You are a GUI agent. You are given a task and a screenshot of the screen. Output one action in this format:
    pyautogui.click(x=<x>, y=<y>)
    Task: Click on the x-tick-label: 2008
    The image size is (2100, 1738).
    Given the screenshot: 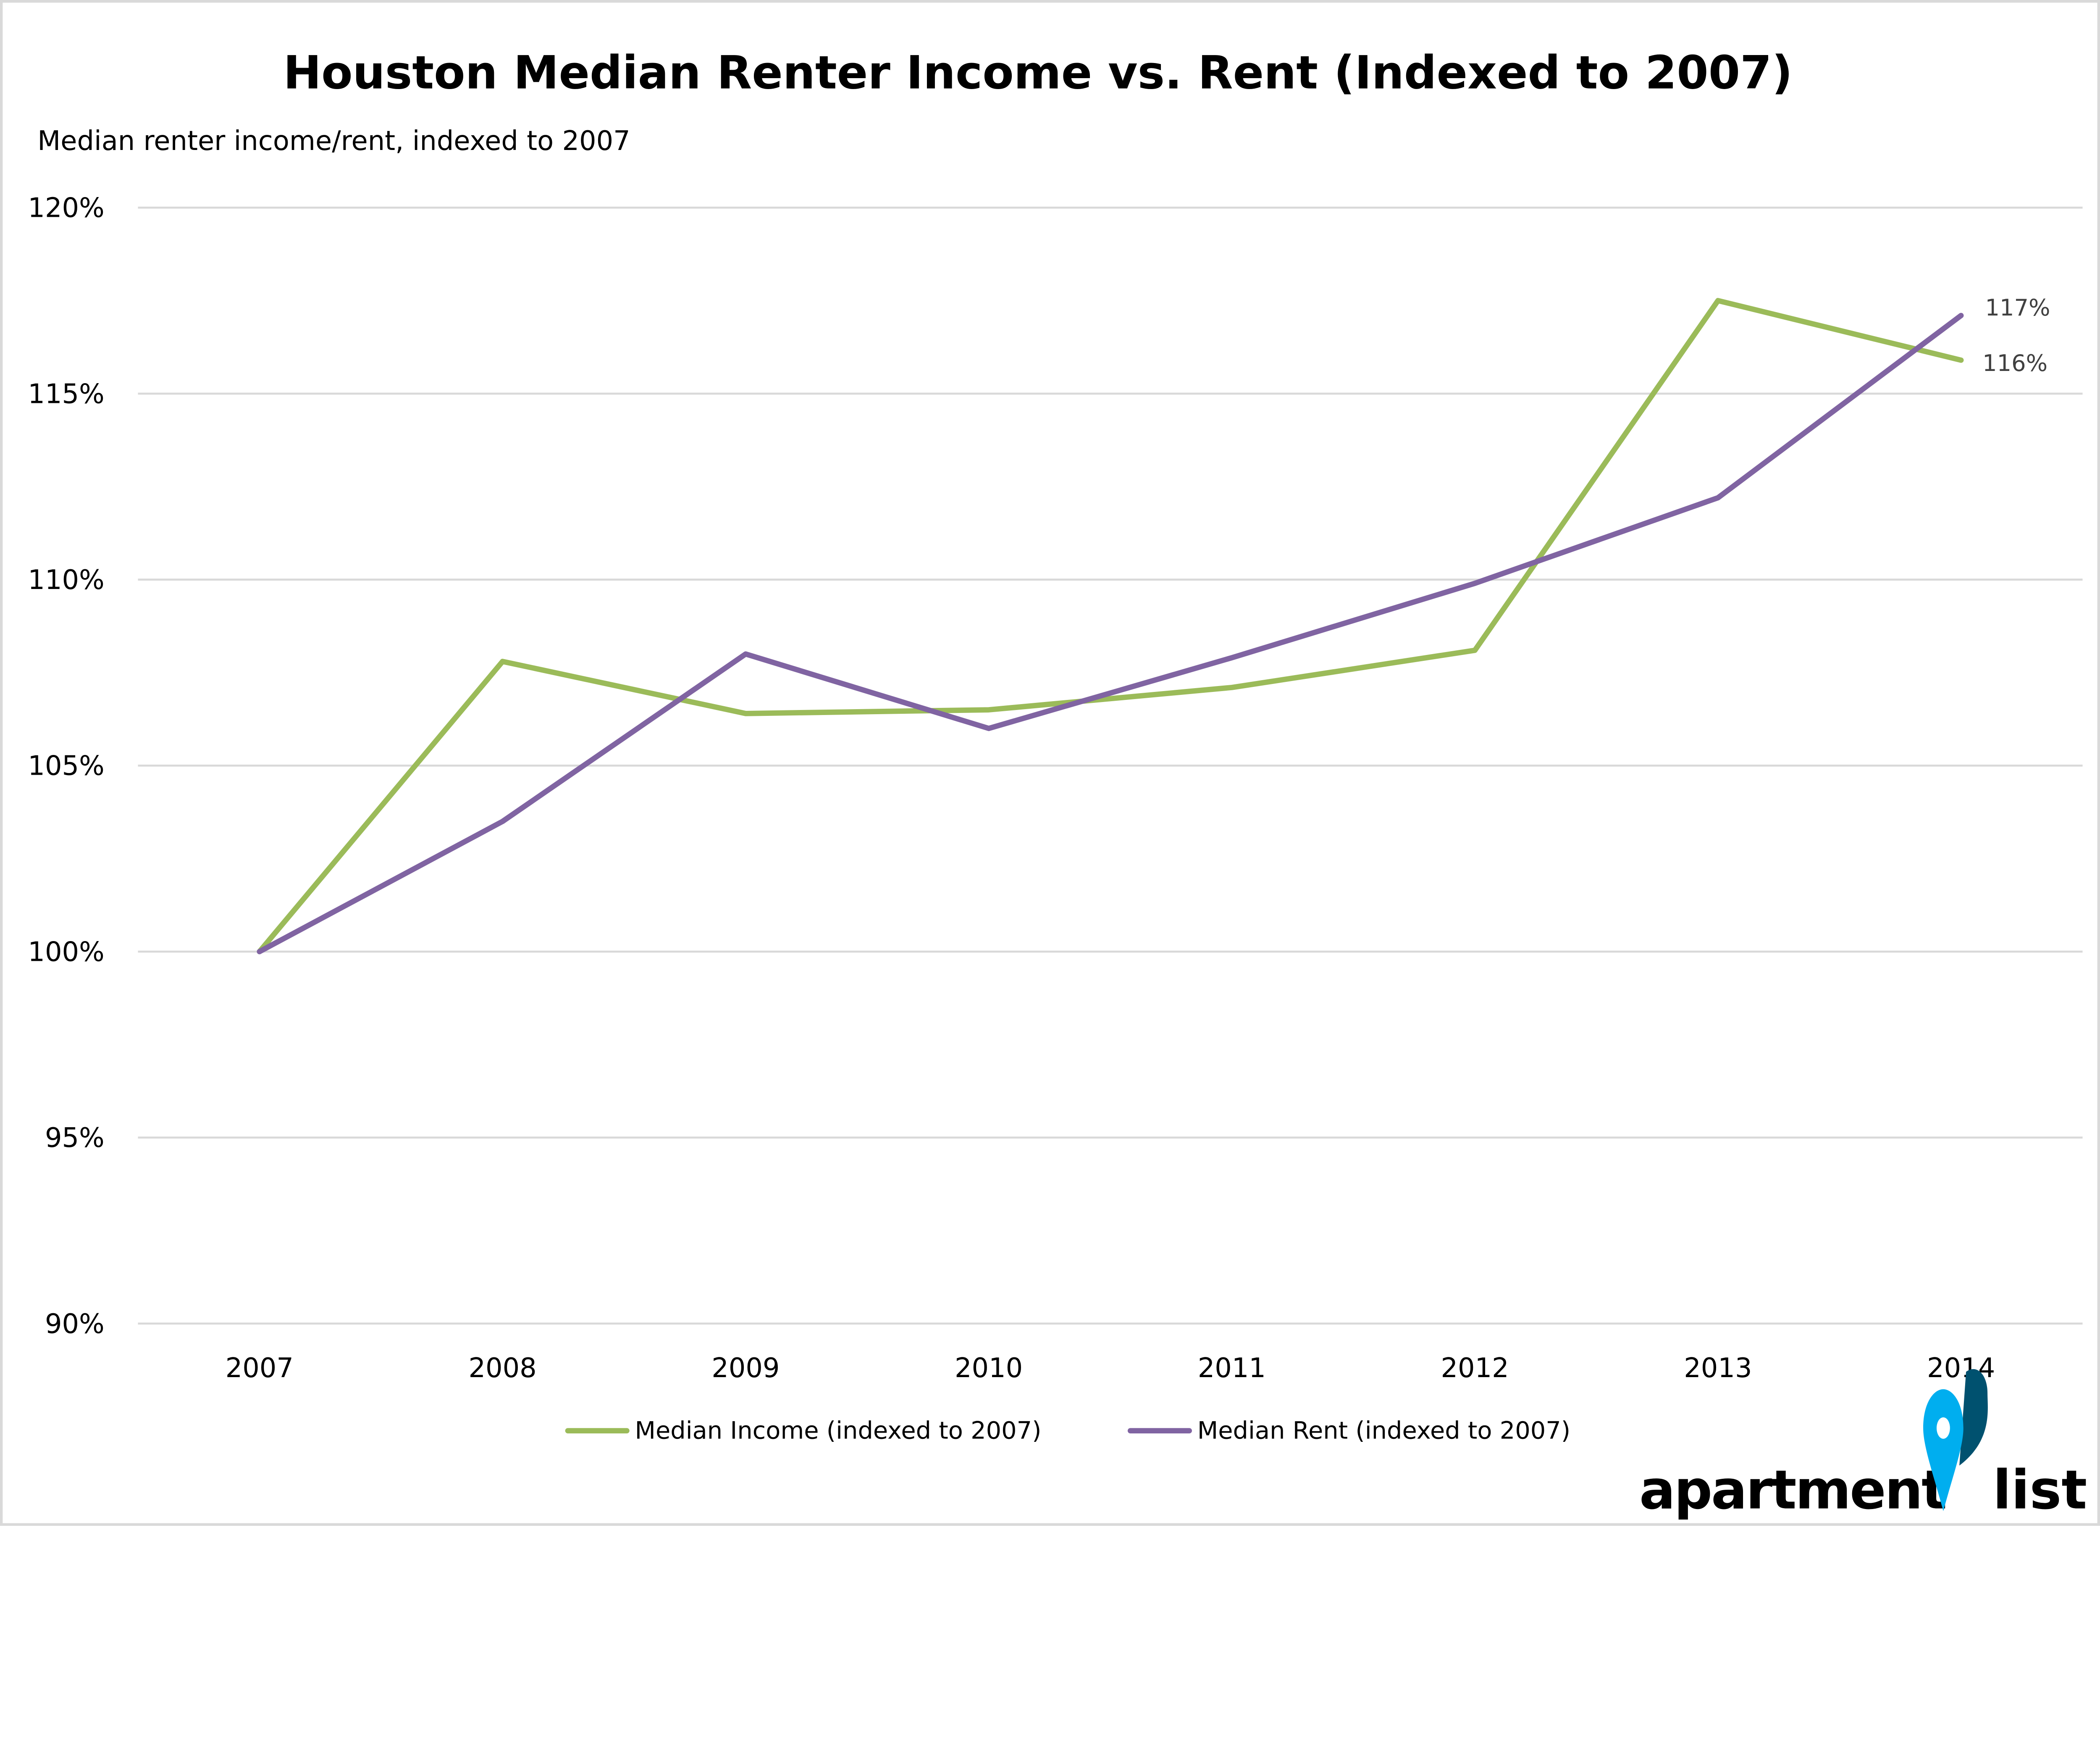 What is the action you would take?
    pyautogui.click(x=502, y=1368)
    